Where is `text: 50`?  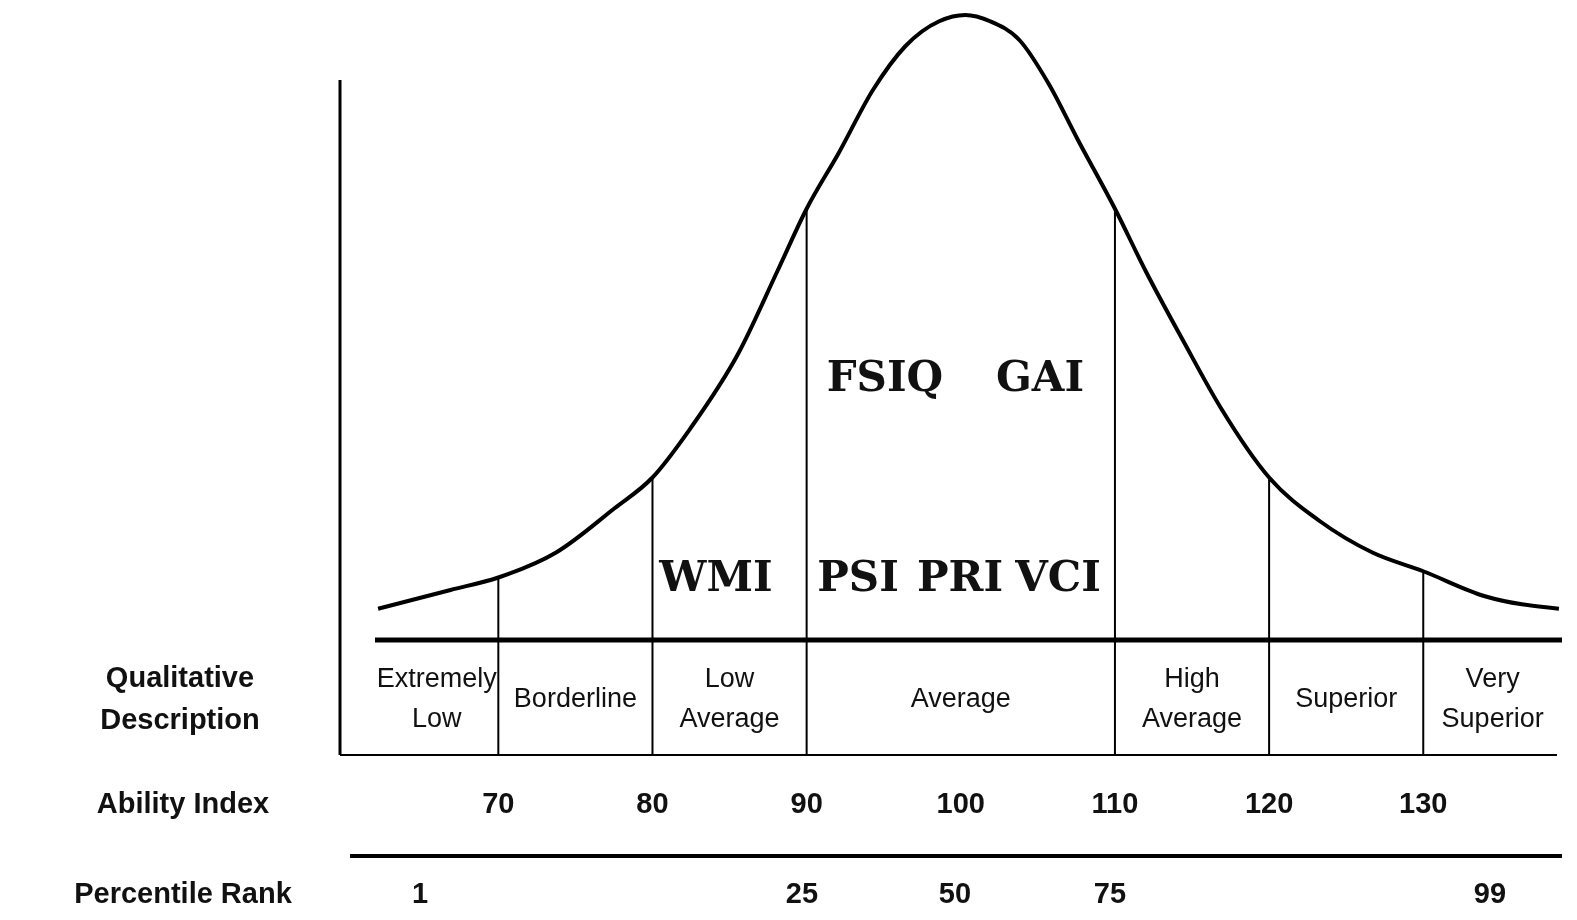
text: 50 is located at coordinates (955, 892).